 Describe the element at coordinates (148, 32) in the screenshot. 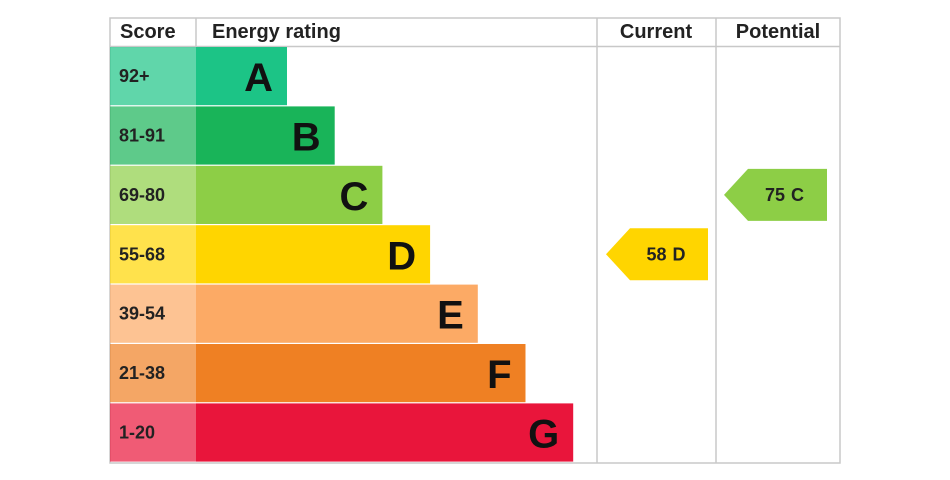

I see `header-score: Score` at that location.